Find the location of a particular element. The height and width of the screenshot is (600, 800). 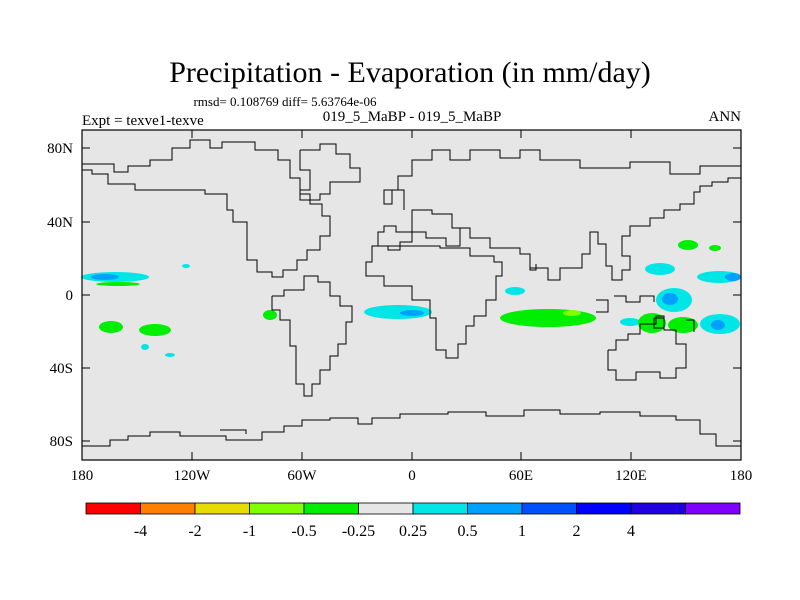

colorbar-label: 4 is located at coordinates (631, 531).